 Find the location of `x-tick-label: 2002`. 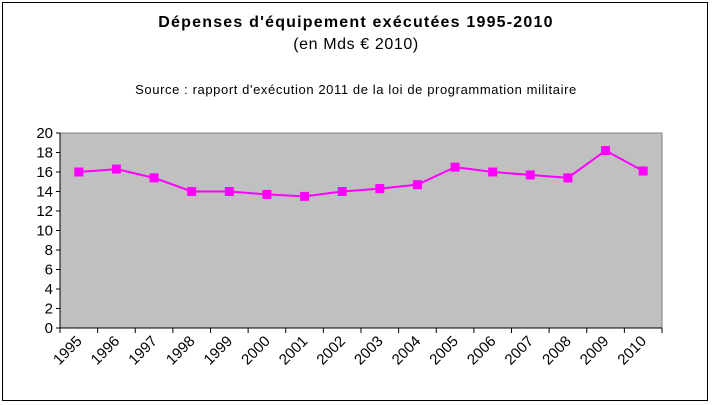

x-tick-label: 2002 is located at coordinates (331, 351).